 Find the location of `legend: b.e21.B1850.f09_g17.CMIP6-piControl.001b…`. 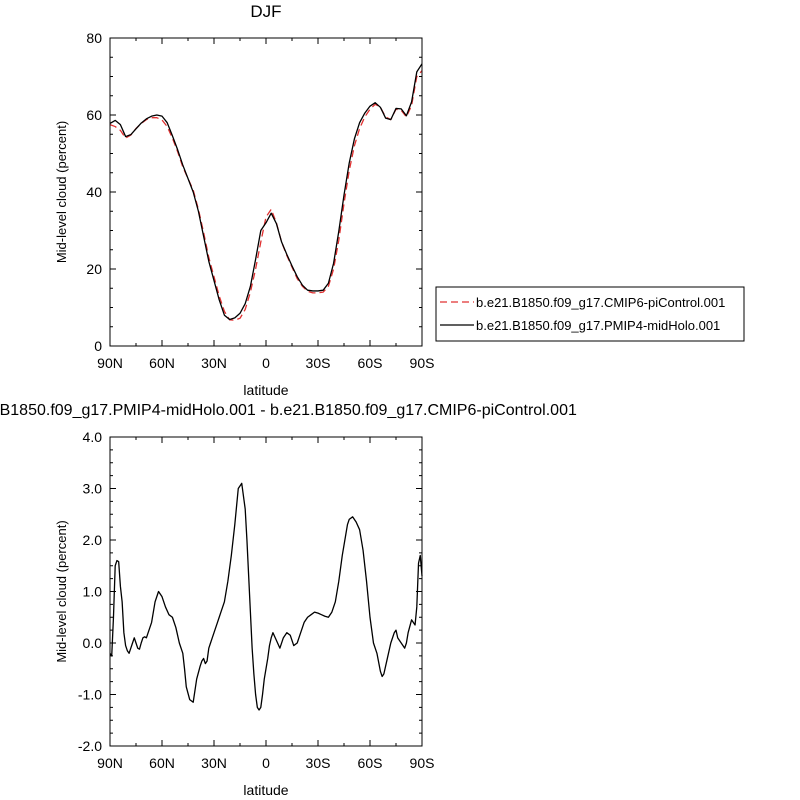

legend: b.e21.B1850.f09_g17.CMIP6-piControl.001b… is located at coordinates (590, 314).